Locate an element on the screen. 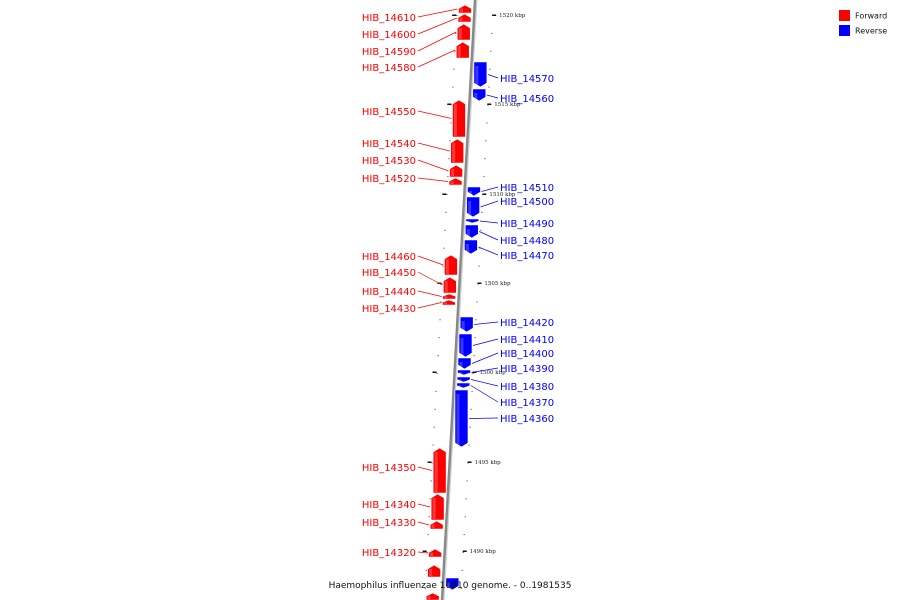 The width and height of the screenshot is (900, 600). gene-label: HIB_14520 is located at coordinates (389, 179).